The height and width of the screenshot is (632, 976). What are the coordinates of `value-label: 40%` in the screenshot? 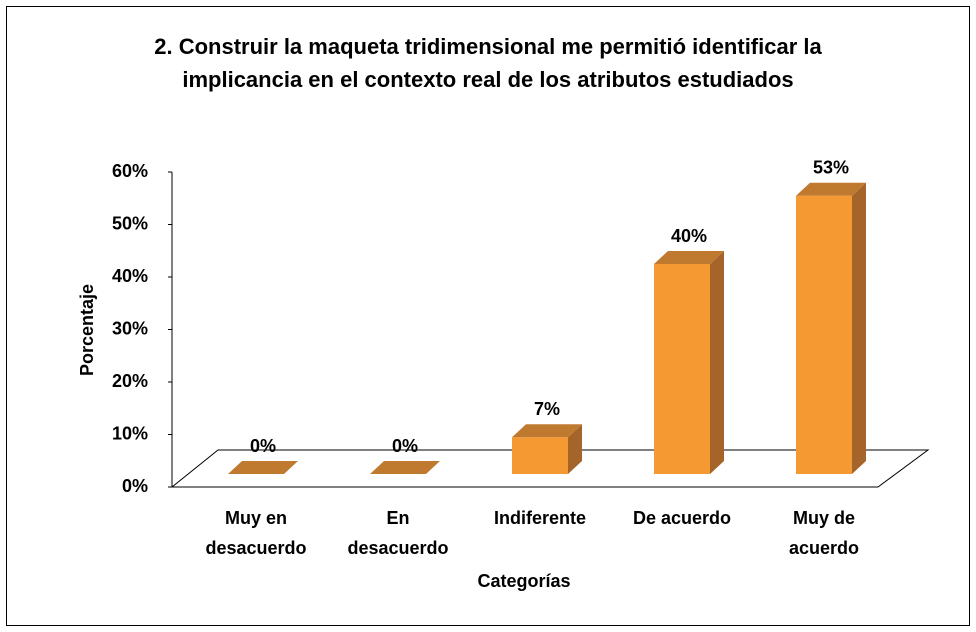 It's located at (689, 236).